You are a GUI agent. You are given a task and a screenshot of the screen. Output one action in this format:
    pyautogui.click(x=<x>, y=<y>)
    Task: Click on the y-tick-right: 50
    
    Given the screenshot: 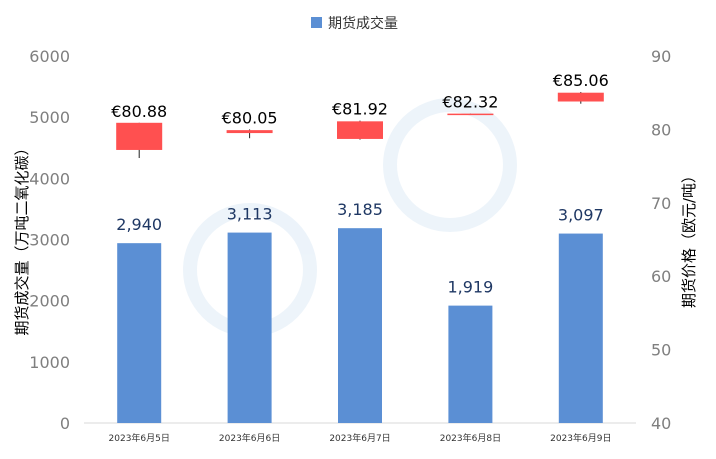 What is the action you would take?
    pyautogui.click(x=661, y=350)
    